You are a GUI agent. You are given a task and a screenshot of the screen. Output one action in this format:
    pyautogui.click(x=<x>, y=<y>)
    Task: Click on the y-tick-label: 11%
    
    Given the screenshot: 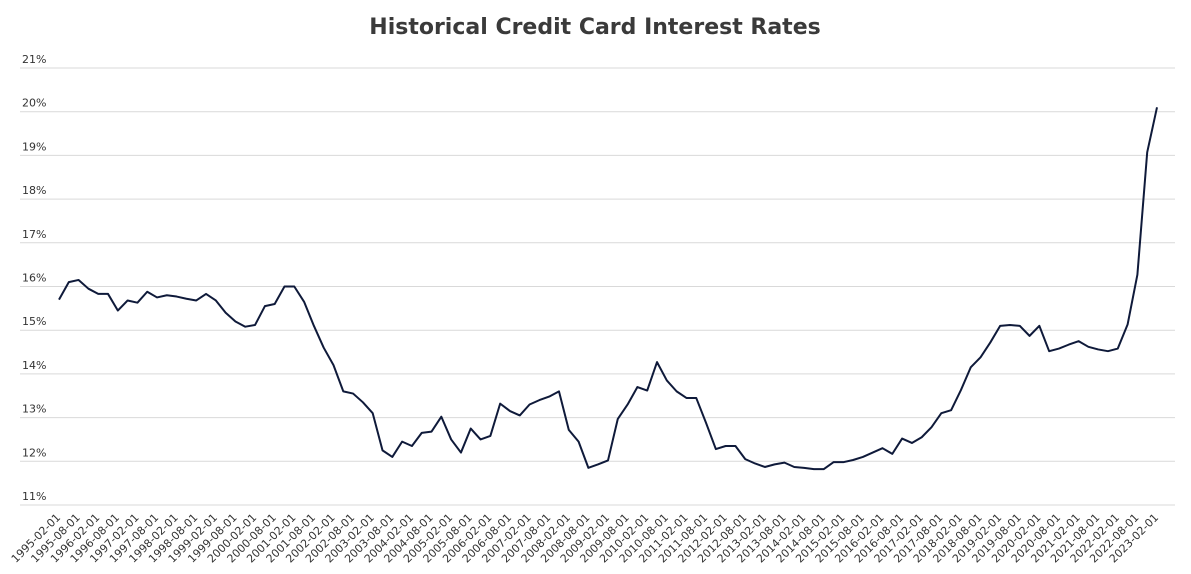 What is the action you would take?
    pyautogui.click(x=34, y=496)
    